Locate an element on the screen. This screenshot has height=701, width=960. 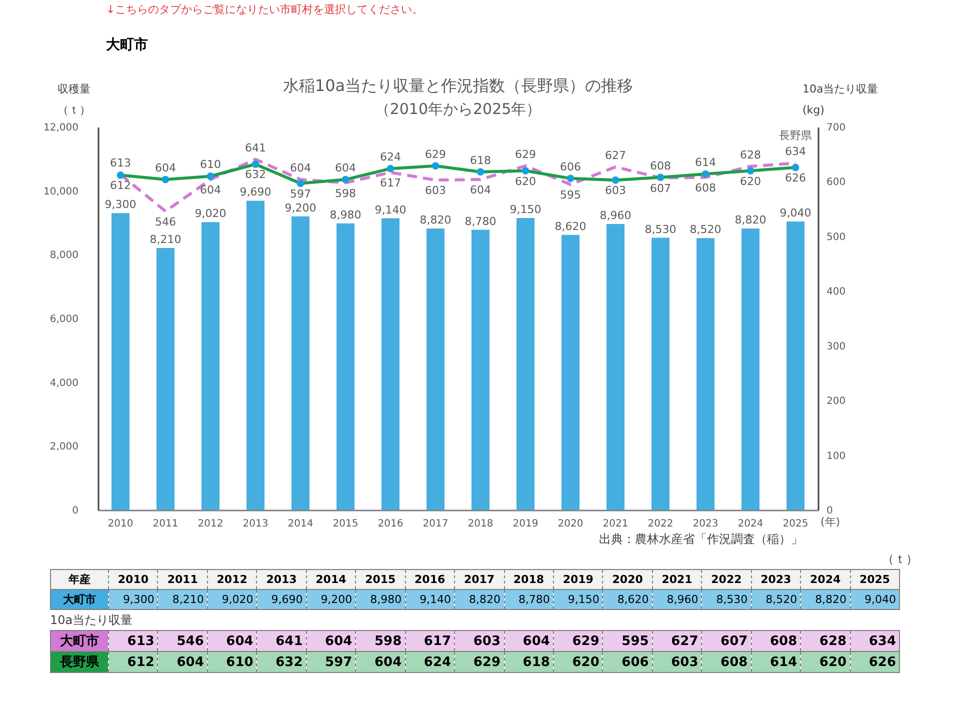
x-tick-label: 2024 is located at coordinates (751, 524).